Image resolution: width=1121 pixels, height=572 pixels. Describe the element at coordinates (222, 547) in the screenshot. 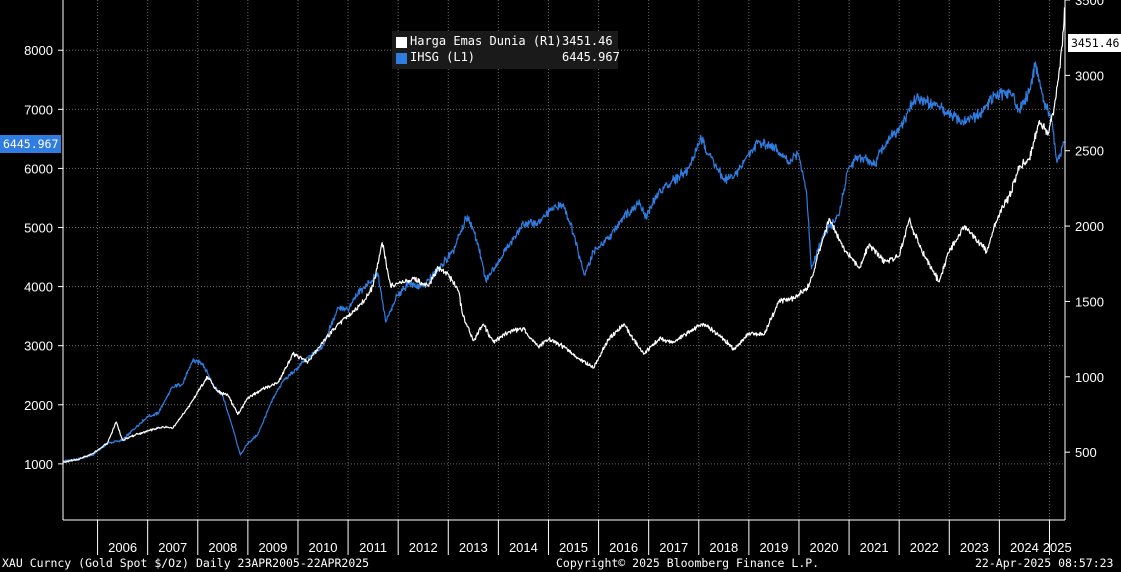

I see `x-tick-label: 2008` at that location.